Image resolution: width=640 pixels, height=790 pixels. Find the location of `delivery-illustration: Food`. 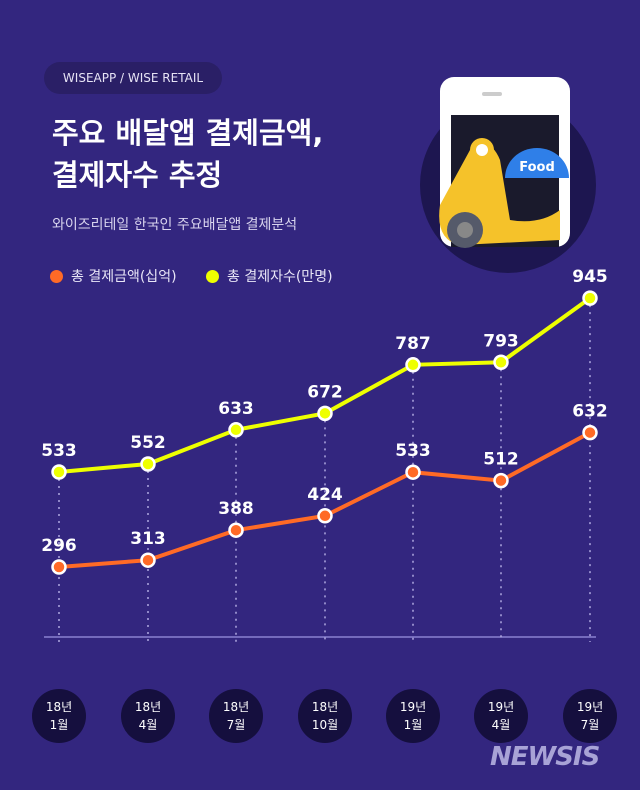

delivery-illustration: Food is located at coordinates (508, 175).